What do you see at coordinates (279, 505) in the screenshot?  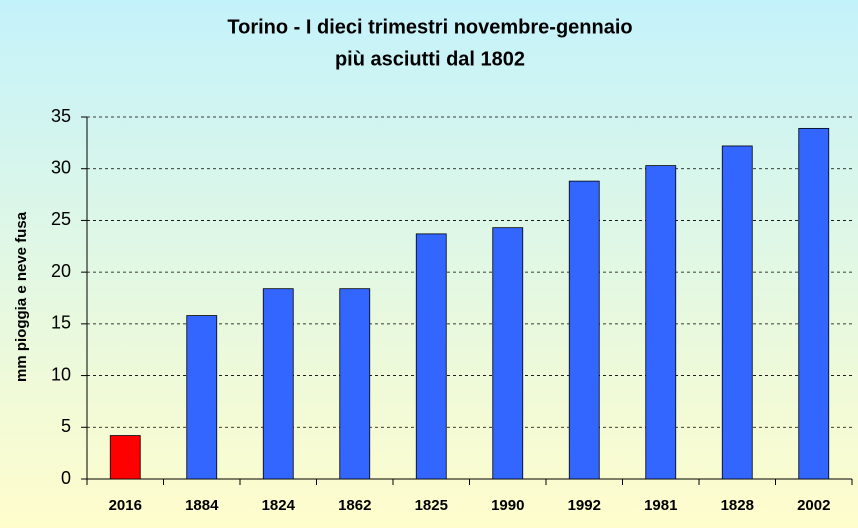 I see `x-tick-label: 1824` at bounding box center [279, 505].